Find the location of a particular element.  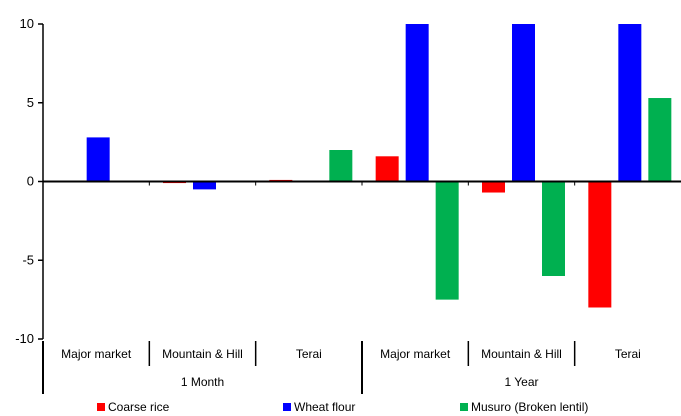

legend-label: Wheat flour is located at coordinates (324, 407).